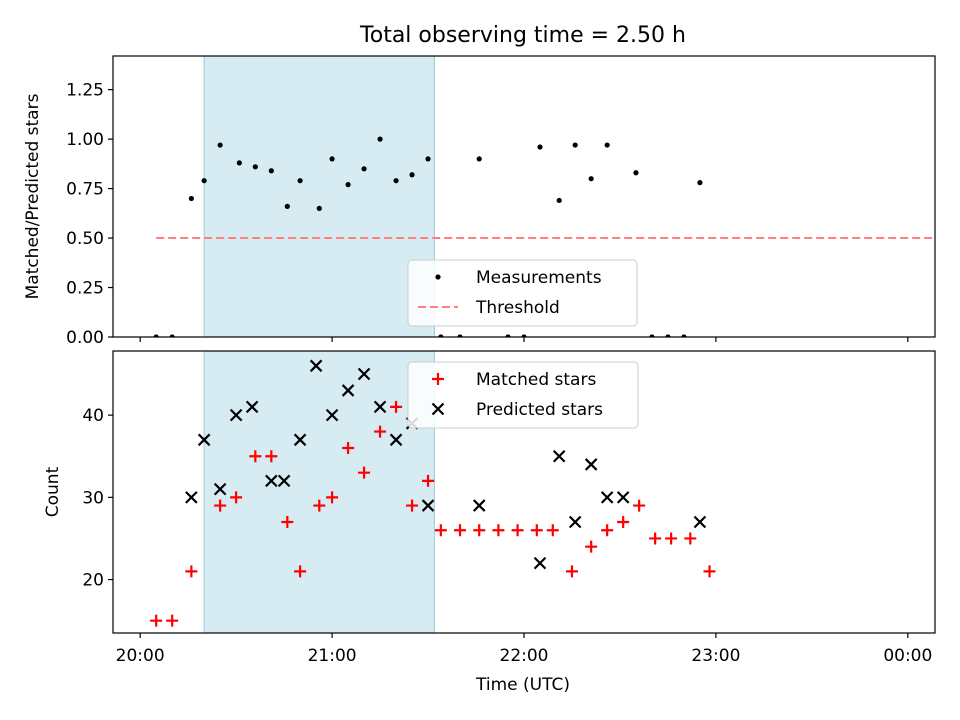 This screenshot has width=960, height=720. I want to click on y-tick-label: 0.50, so click(85, 239).